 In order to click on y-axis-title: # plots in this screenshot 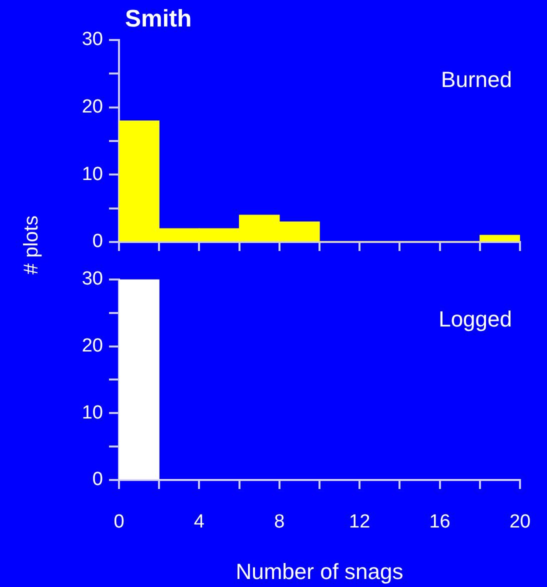, I will do `click(32, 245)`.